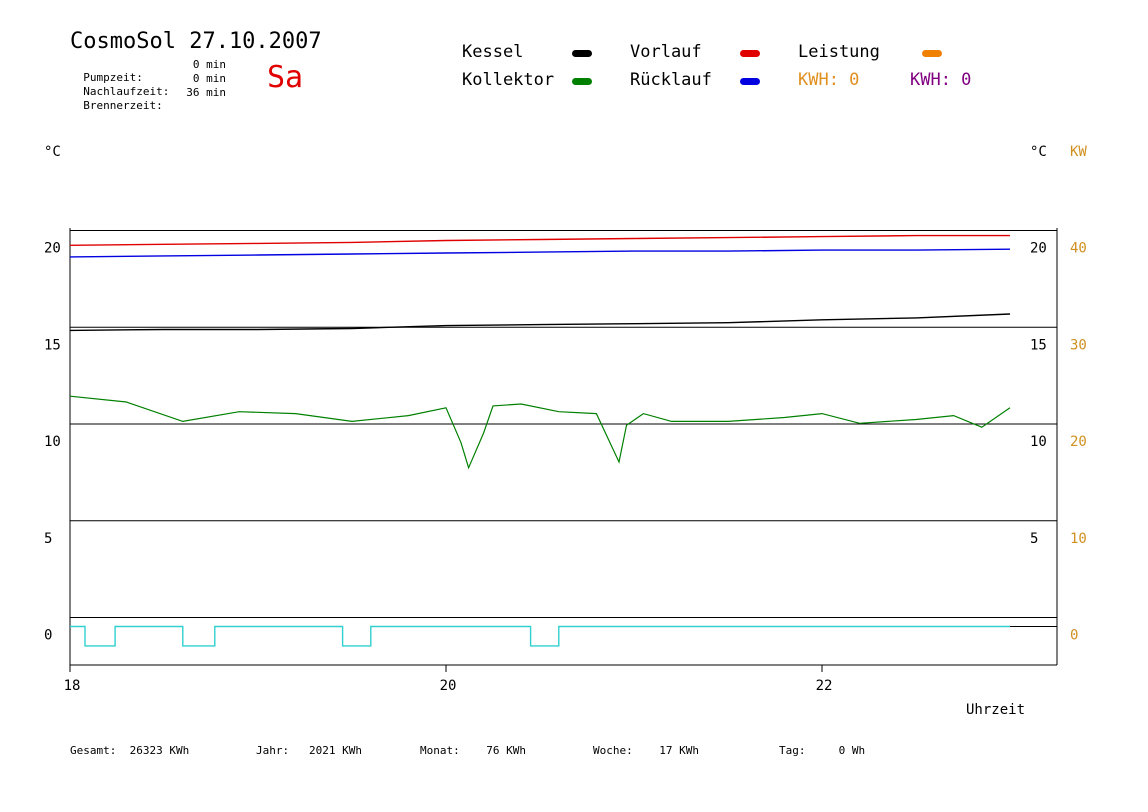  I want to click on x-tick-label: 18, so click(72, 686).